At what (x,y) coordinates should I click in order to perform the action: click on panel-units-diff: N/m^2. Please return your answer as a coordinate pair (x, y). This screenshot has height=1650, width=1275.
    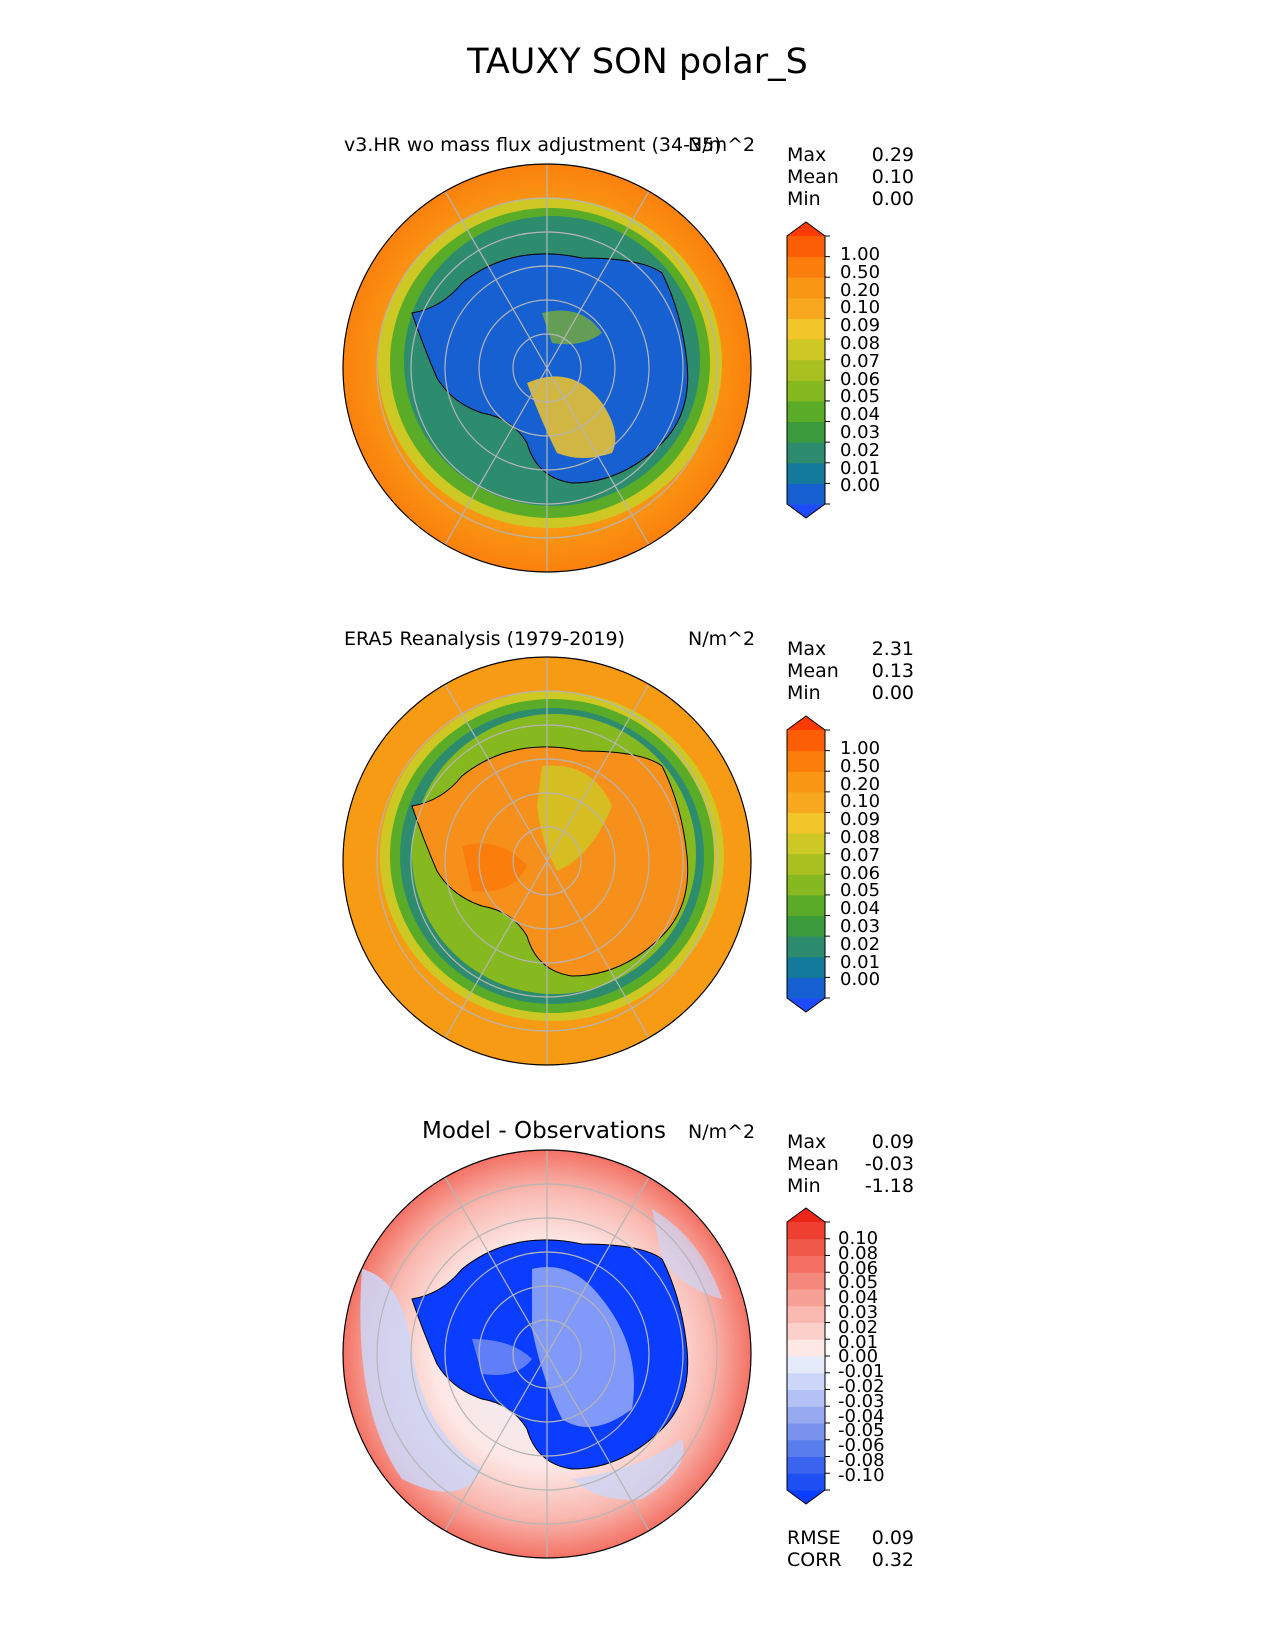
    Looking at the image, I should click on (722, 1132).